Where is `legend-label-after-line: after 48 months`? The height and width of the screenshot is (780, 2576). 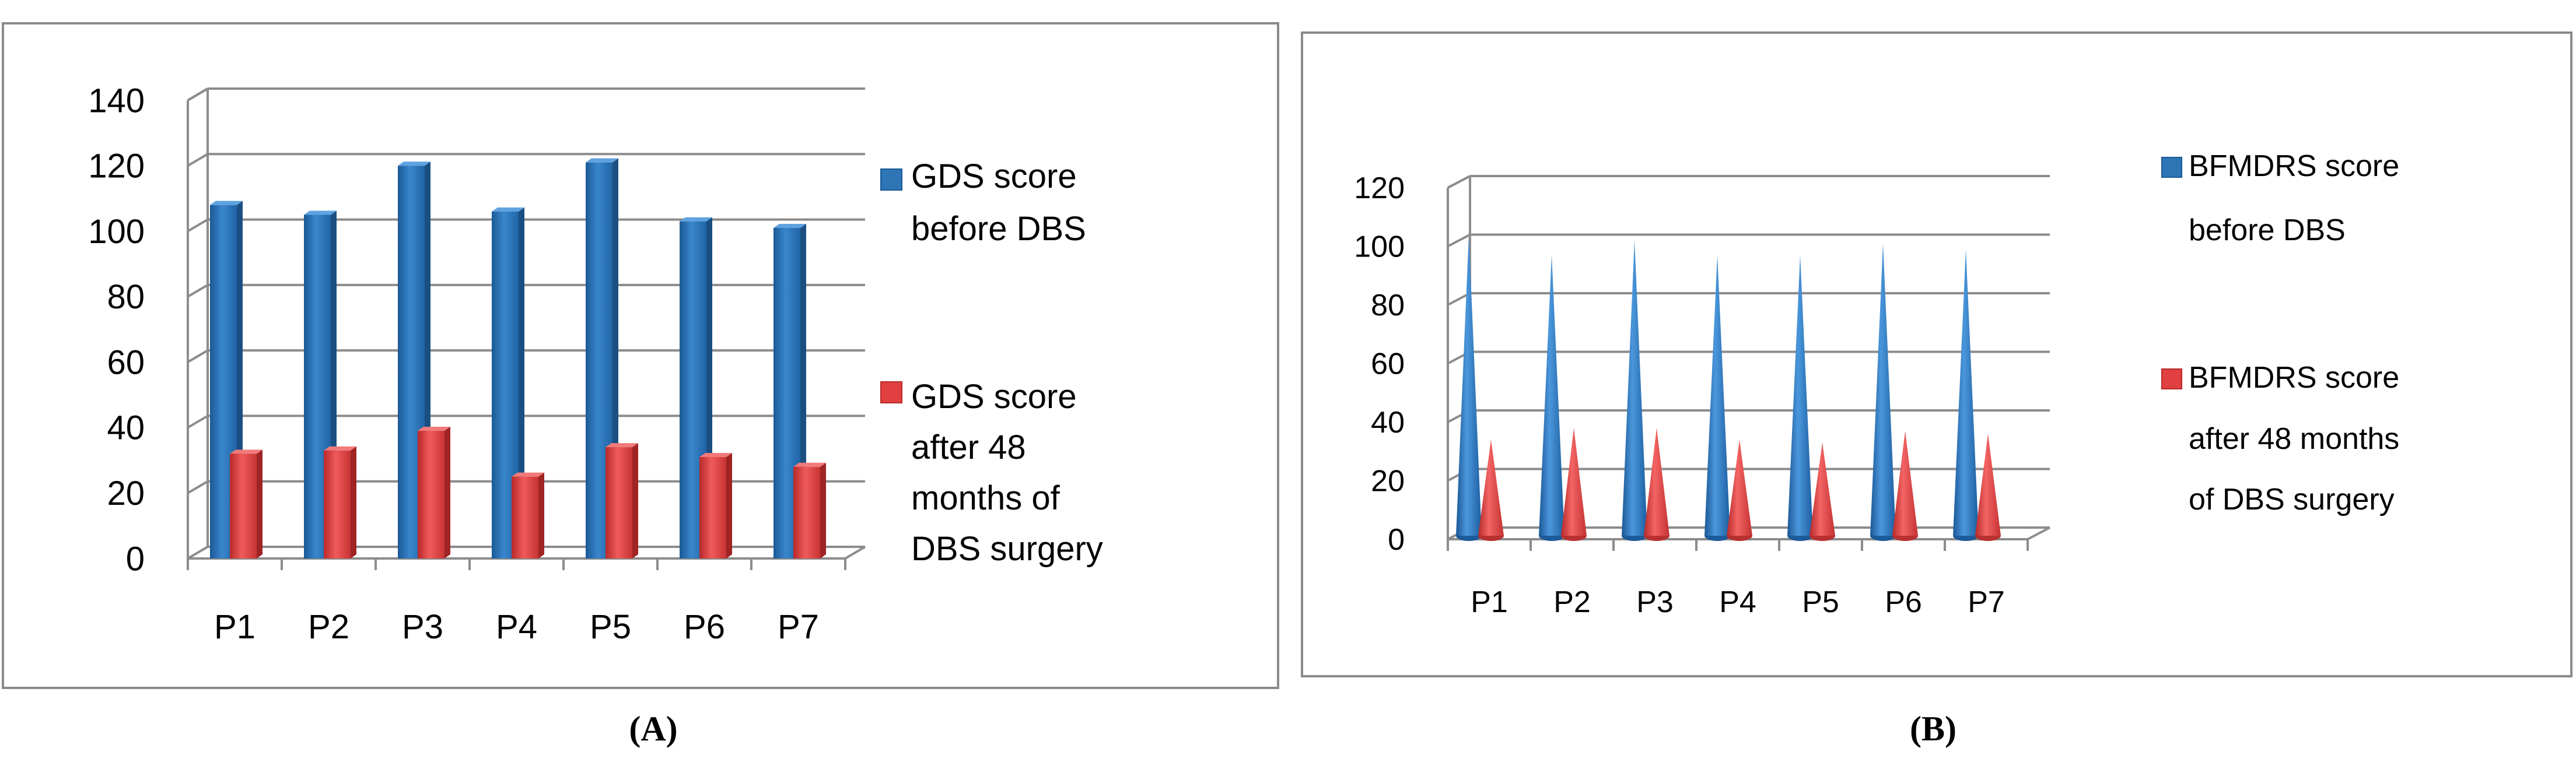 legend-label-after-line: after 48 months is located at coordinates (2294, 439).